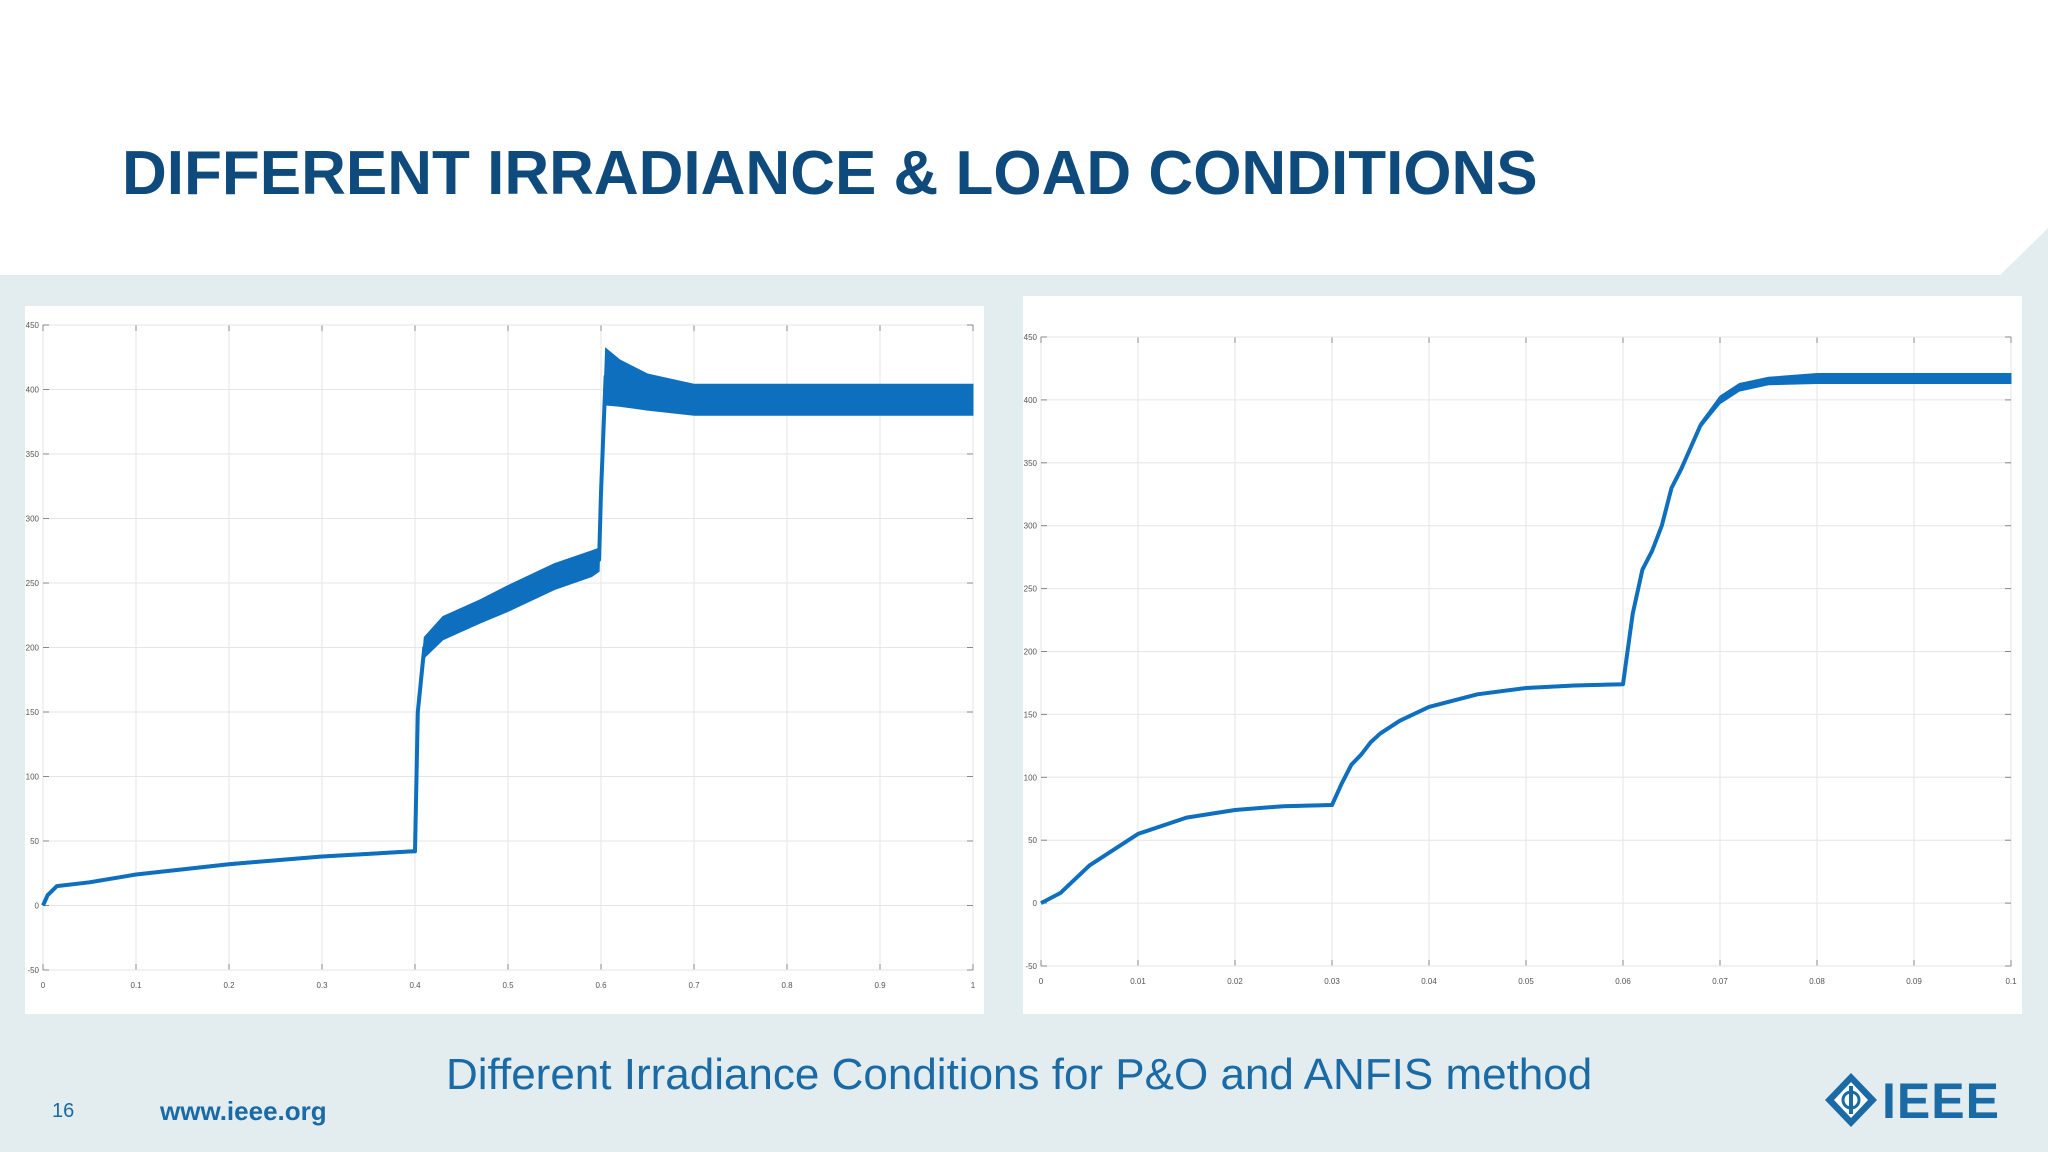 This screenshot has height=1152, width=2048. Describe the element at coordinates (1851, 1100) in the screenshot. I see `ieee-diamond-icon` at that location.